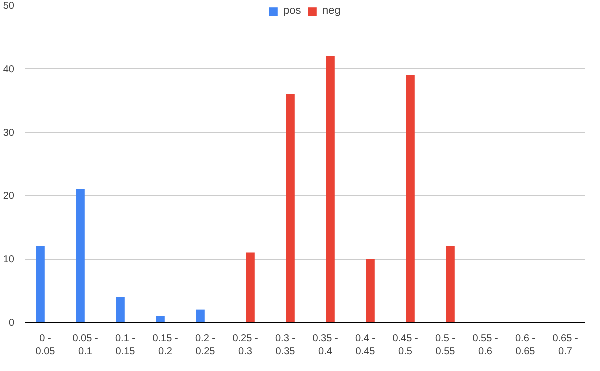  Describe the element at coordinates (325, 346) in the screenshot. I see `x-tick-label: 0.35 - 0.4` at that location.